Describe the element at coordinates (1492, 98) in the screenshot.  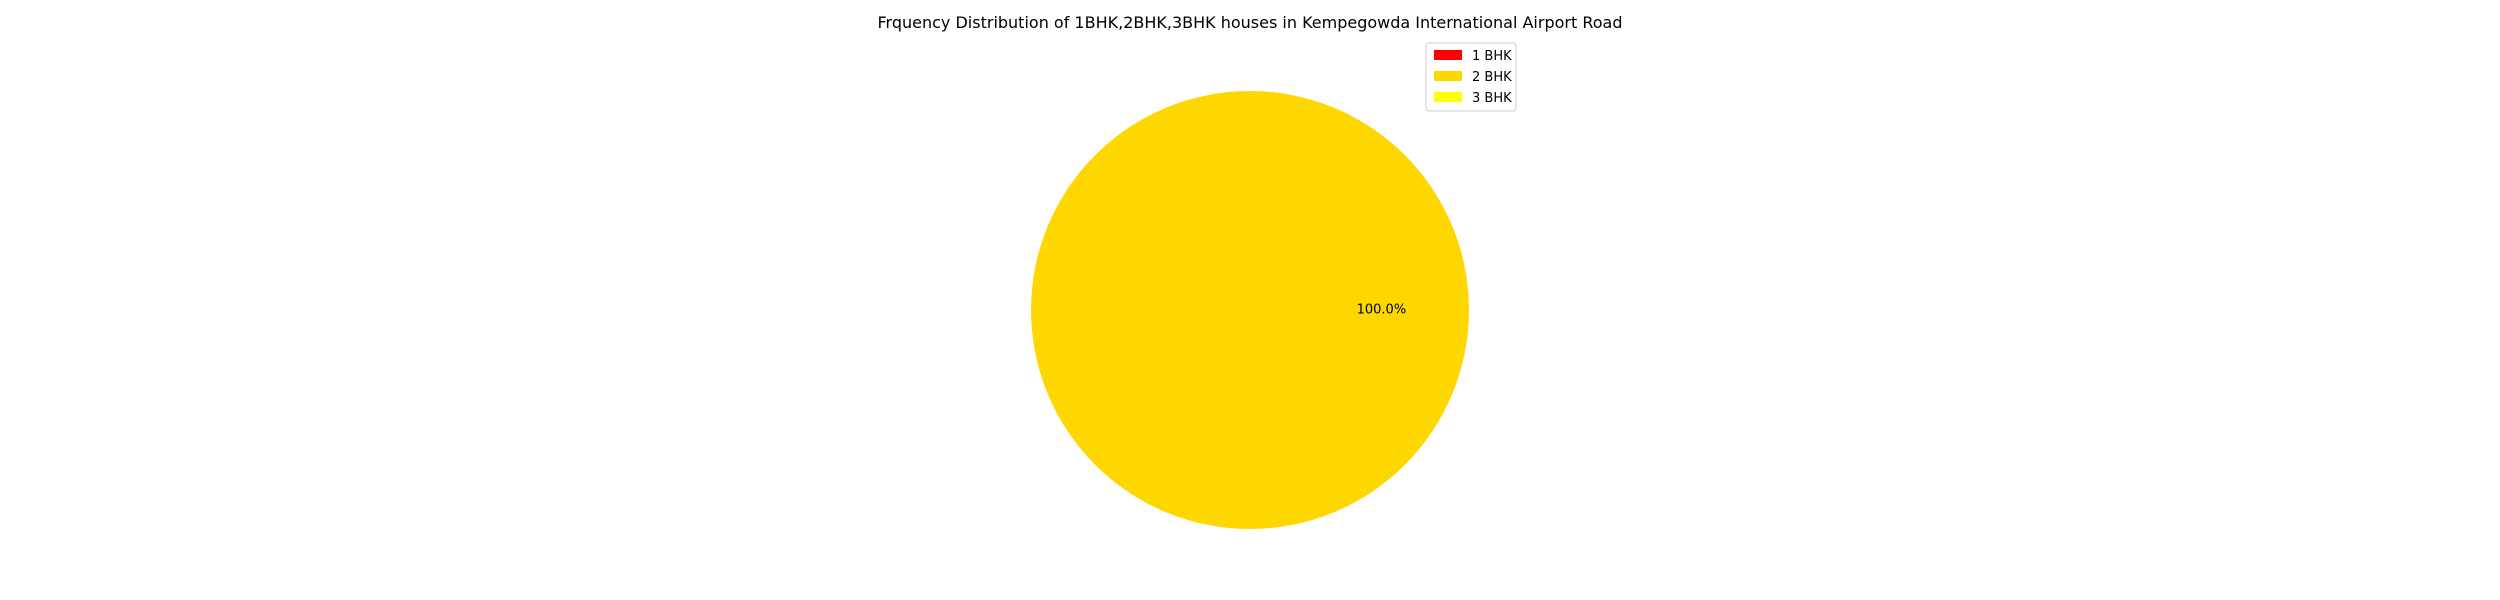
I see `legend-label-3-bhk: 3 BHK` at that location.